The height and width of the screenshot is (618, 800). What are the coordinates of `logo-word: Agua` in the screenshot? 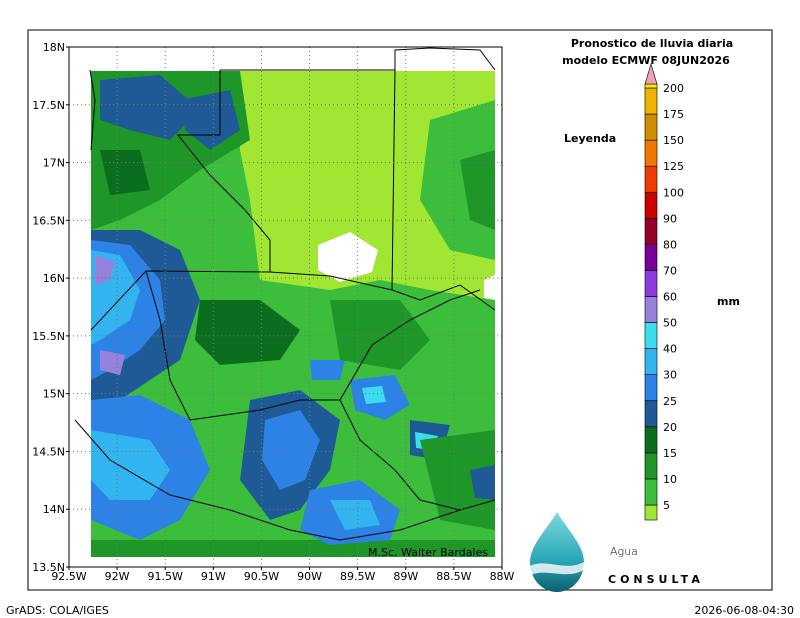 It's located at (624, 551).